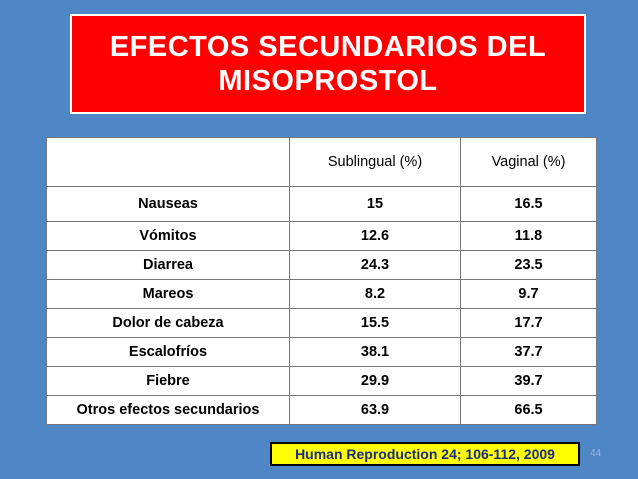  What do you see at coordinates (528, 323) in the screenshot?
I see `vaginal-value: 17.7` at bounding box center [528, 323].